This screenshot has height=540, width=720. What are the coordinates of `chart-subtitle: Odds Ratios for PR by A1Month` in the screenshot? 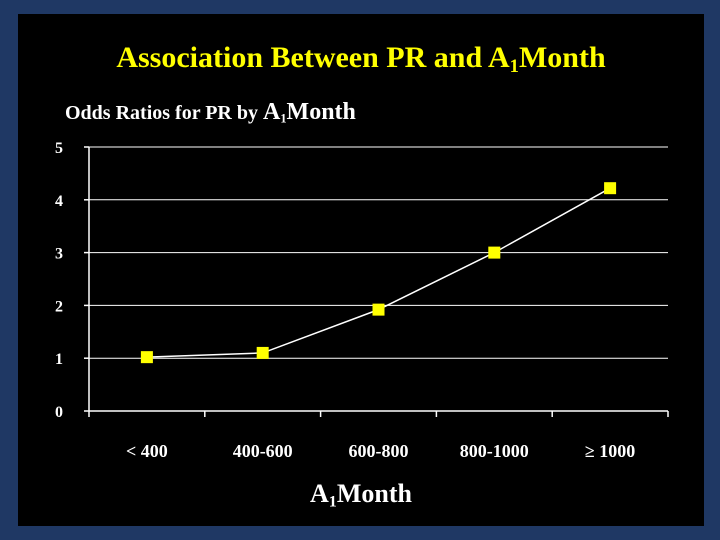 It's located at (210, 112).